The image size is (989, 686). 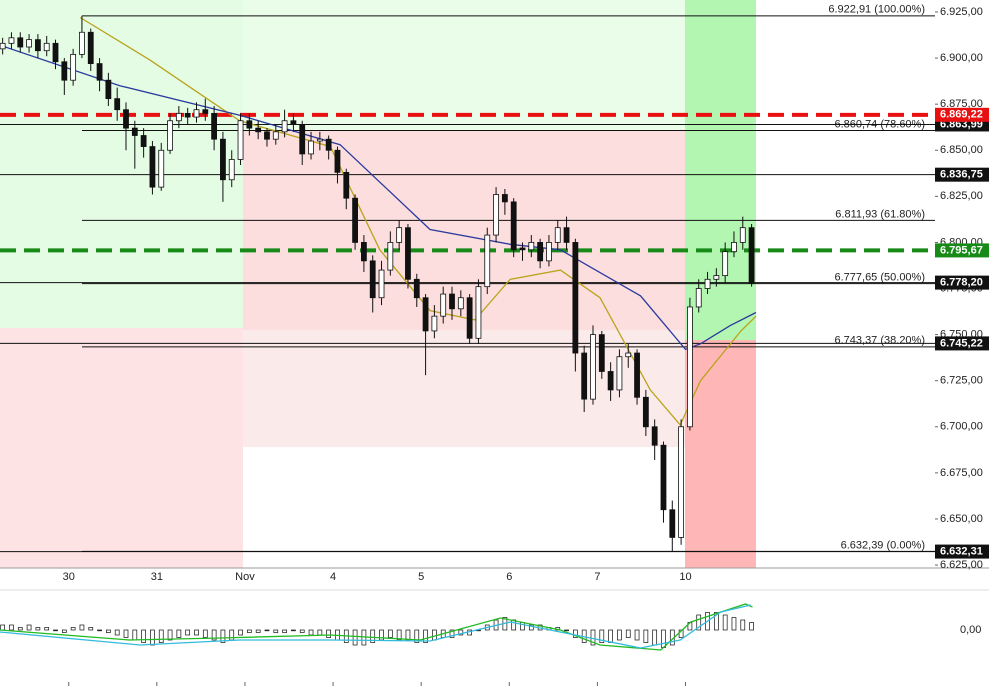 I want to click on x-tick-label: 6, so click(x=509, y=577).